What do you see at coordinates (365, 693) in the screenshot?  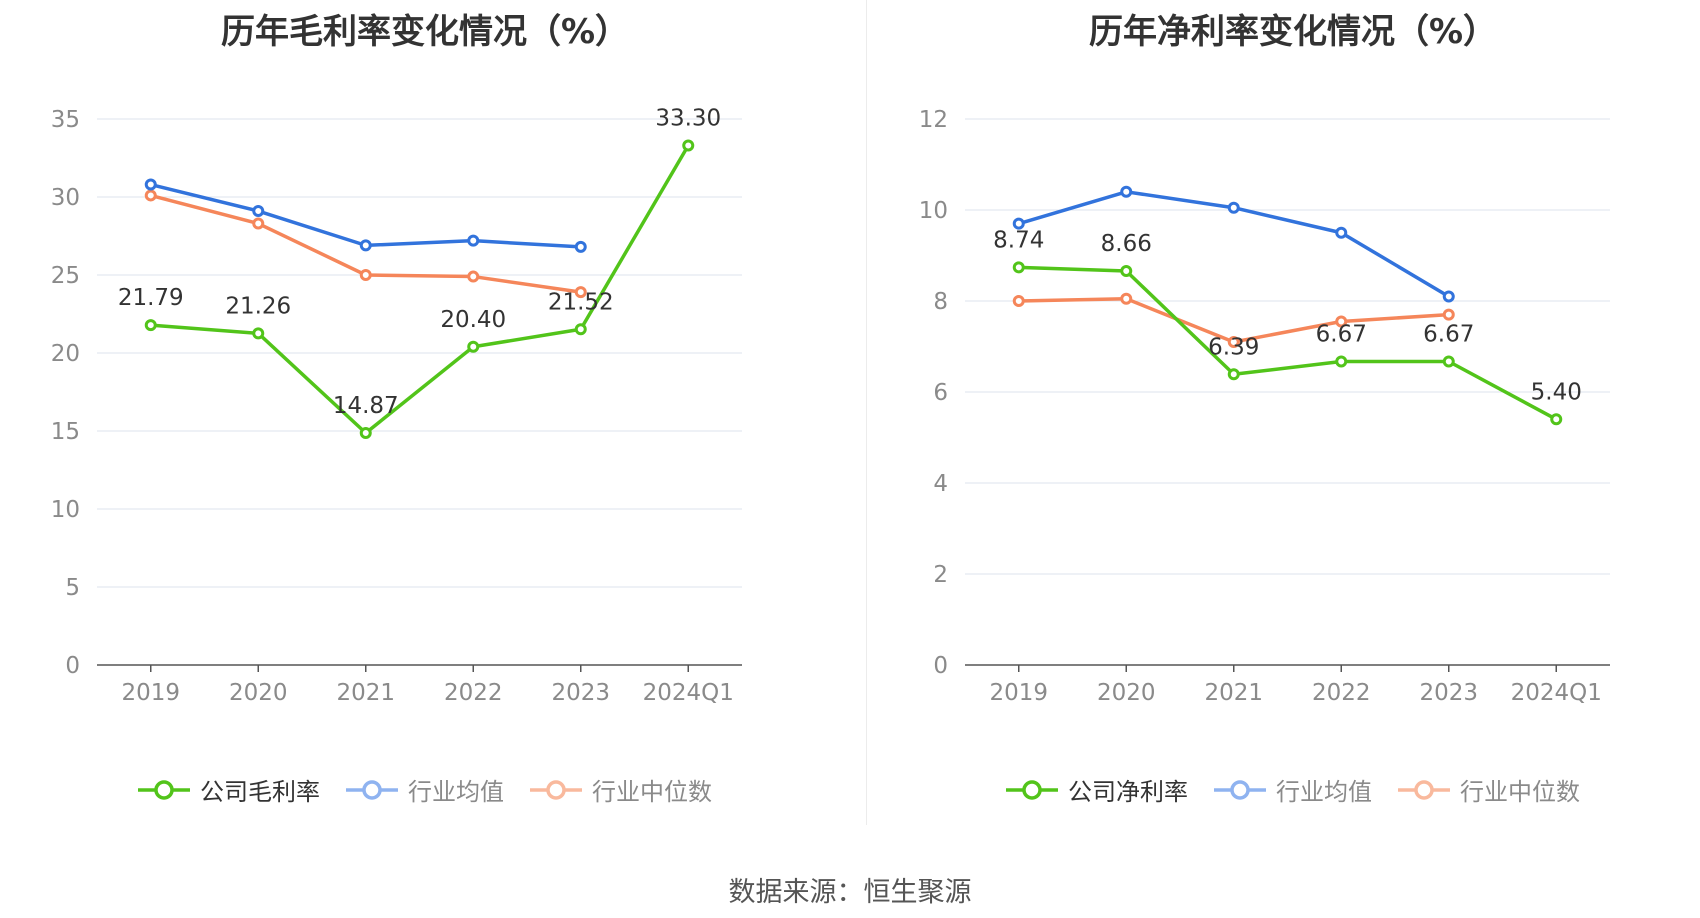 I see `x-tick-label: 2021` at bounding box center [365, 693].